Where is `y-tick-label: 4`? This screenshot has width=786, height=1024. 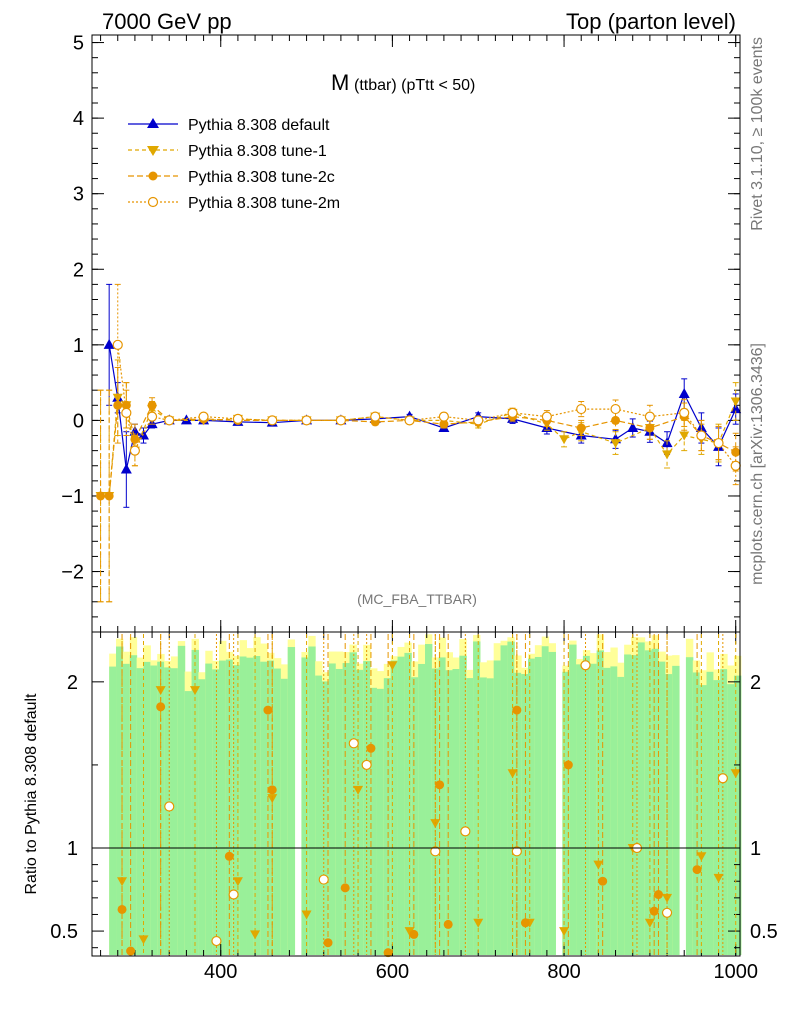 y-tick-label: 4 is located at coordinates (78, 119).